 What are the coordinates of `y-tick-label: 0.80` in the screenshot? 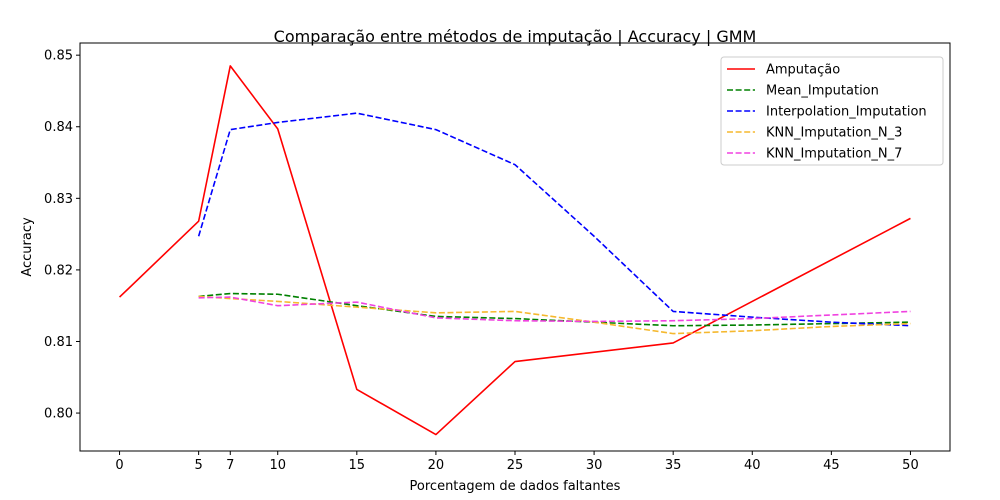 It's located at (58, 414).